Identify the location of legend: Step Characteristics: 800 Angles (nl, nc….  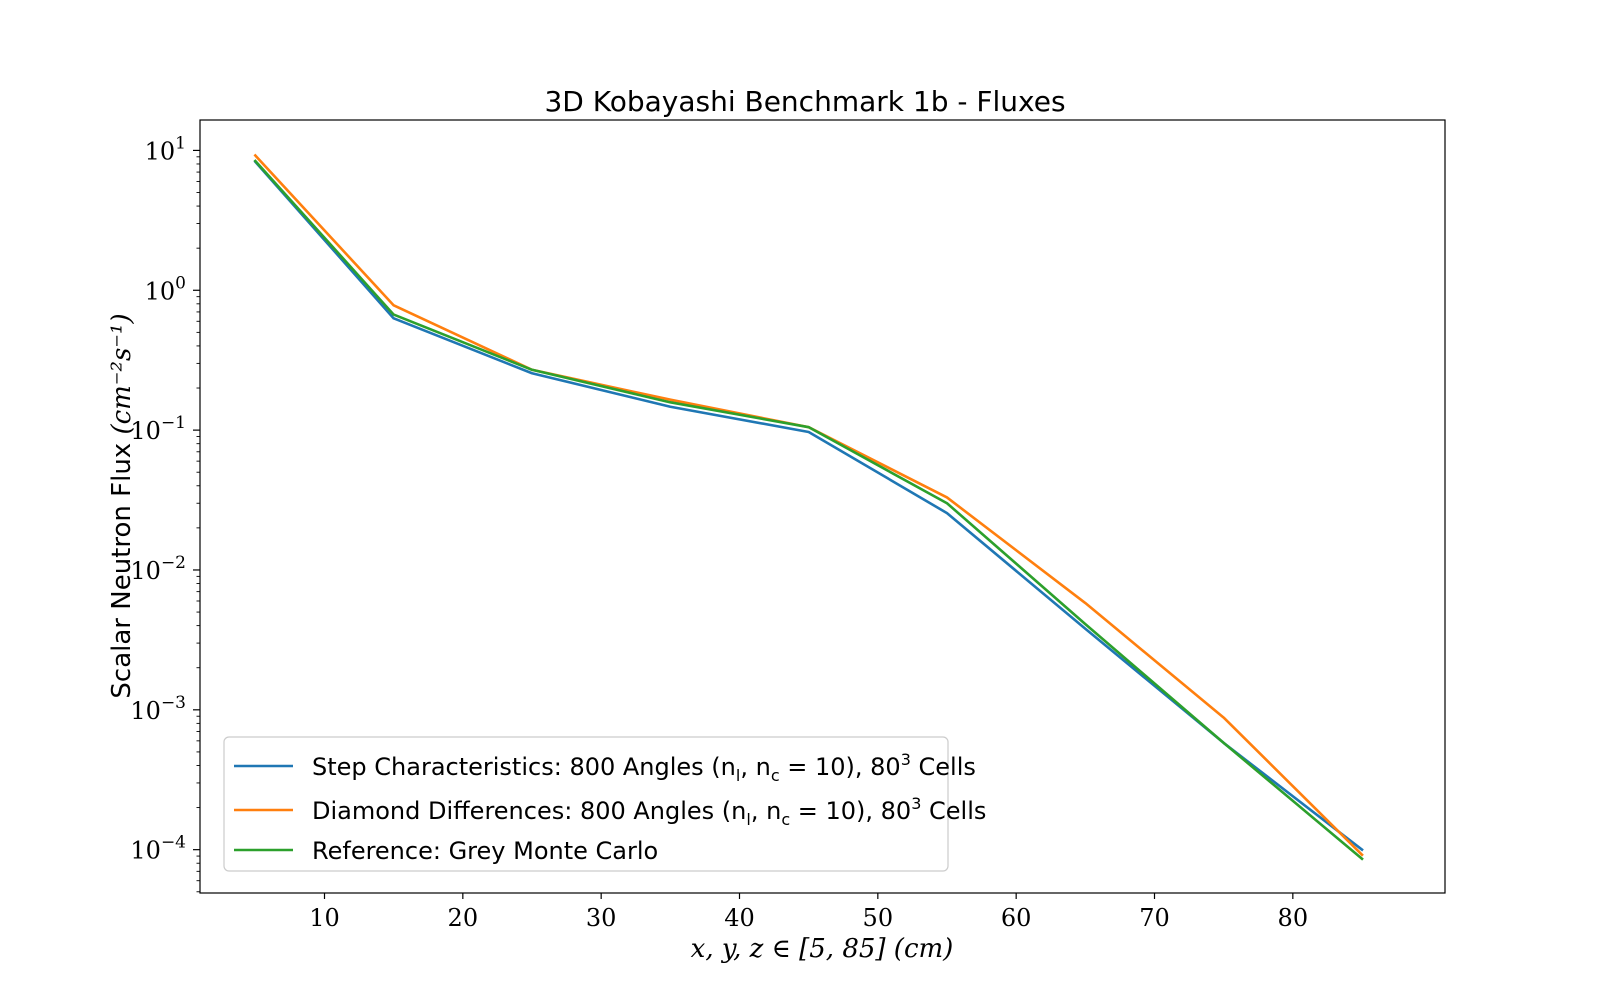
(604, 804).